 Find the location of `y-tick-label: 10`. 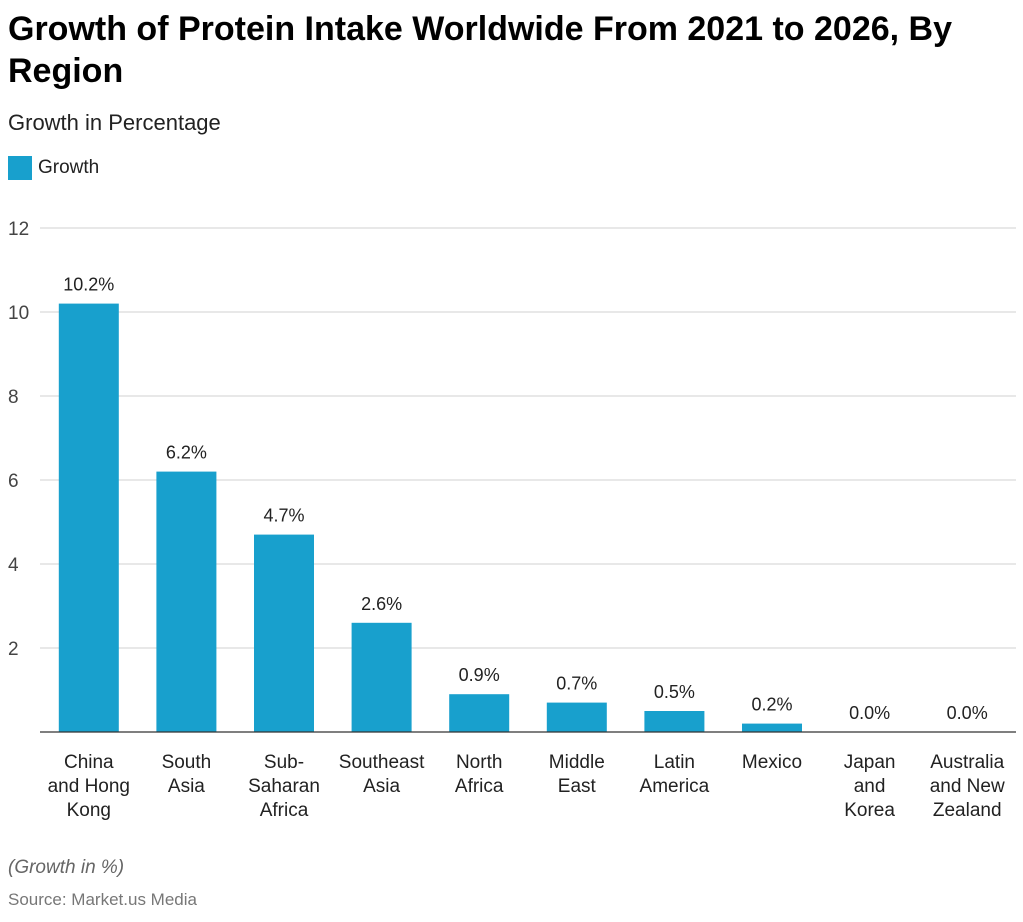

y-tick-label: 10 is located at coordinates (18, 313).